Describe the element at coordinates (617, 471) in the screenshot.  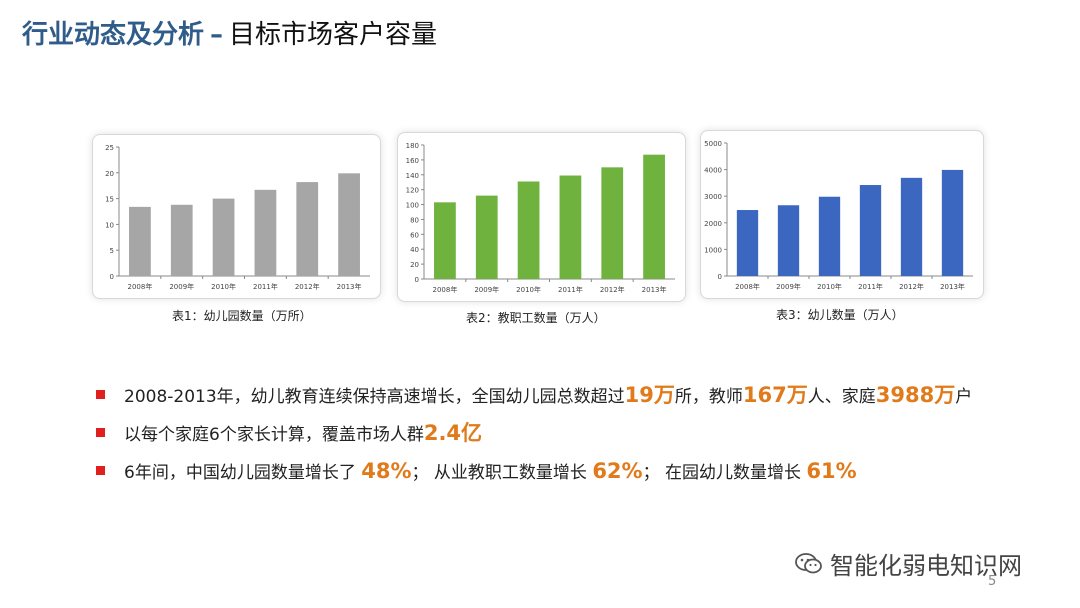
I see `bullet-highlight: 62%` at that location.